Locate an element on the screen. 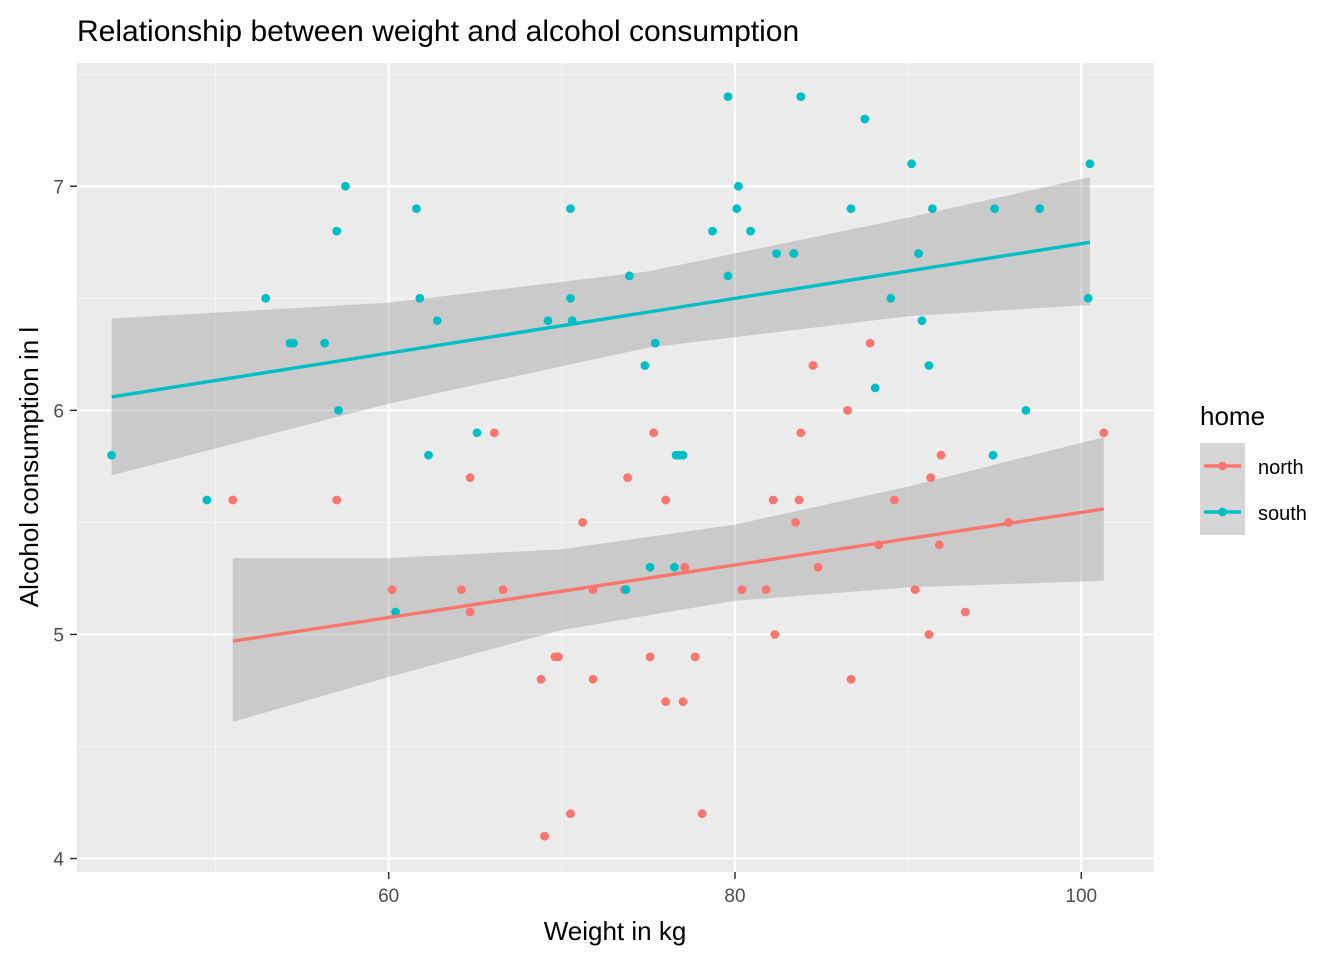 This screenshot has height=960, width=1344. legend-label-south: south is located at coordinates (1282, 514).